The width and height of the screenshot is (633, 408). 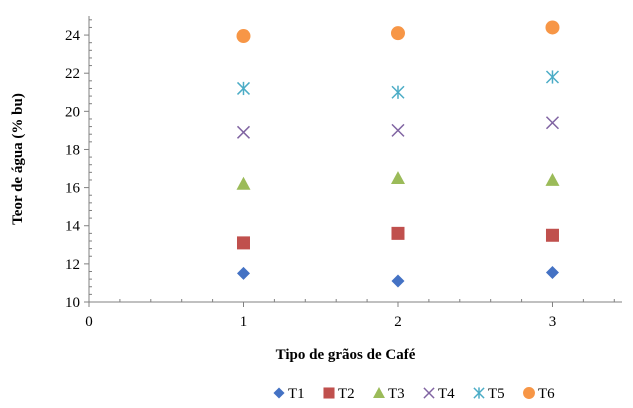 I want to click on x-tick-label: 0, so click(x=89, y=322).